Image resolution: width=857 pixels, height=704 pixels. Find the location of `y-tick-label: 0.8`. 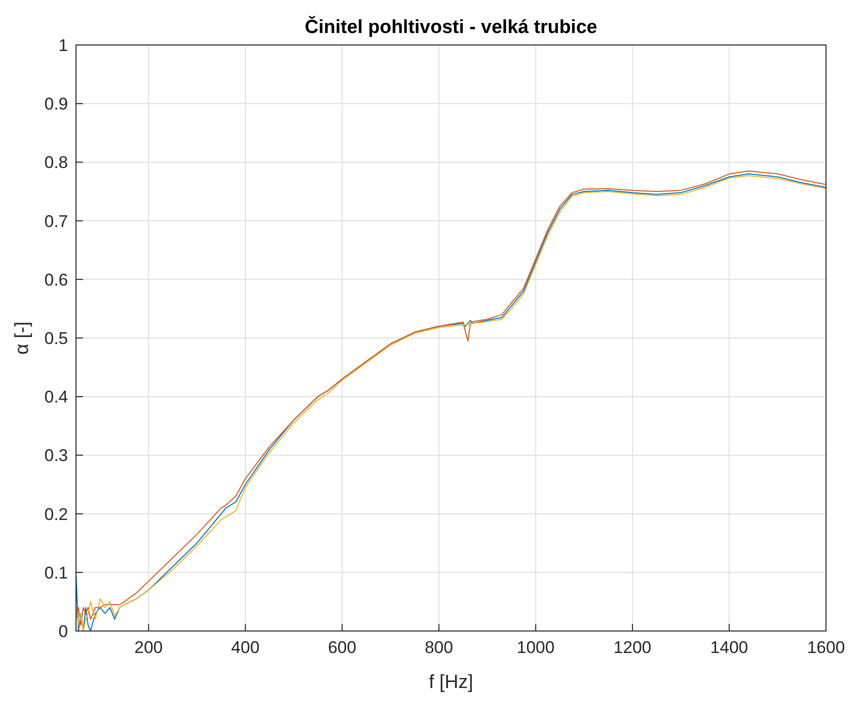

y-tick-label: 0.8 is located at coordinates (56, 162).